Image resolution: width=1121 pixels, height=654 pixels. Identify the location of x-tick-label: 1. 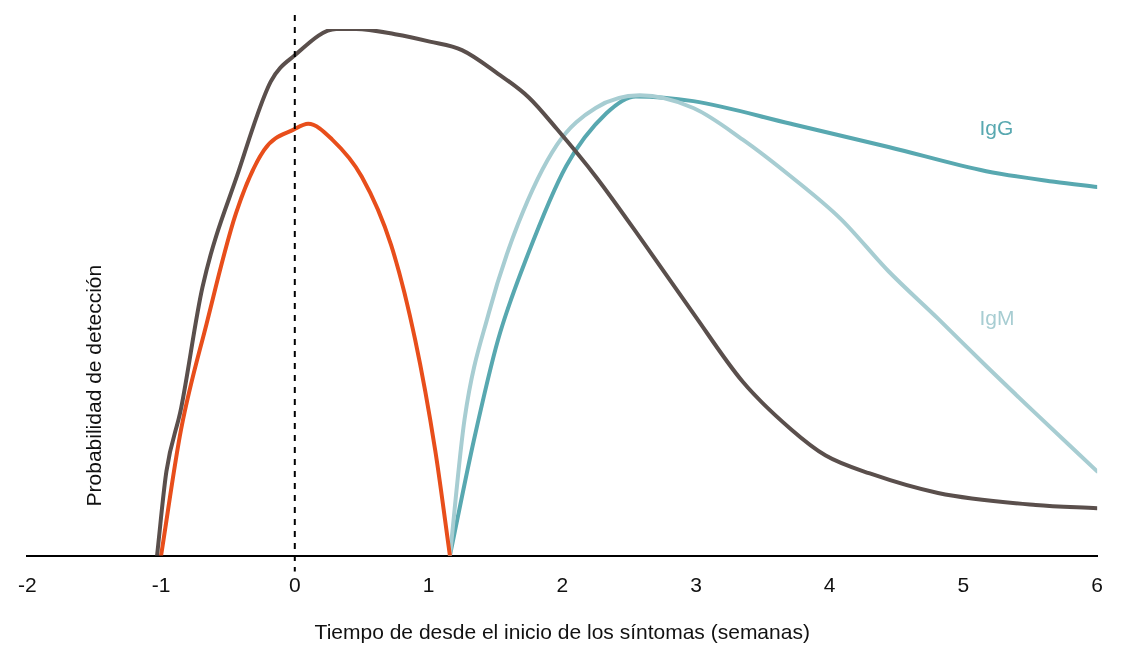
(428, 584).